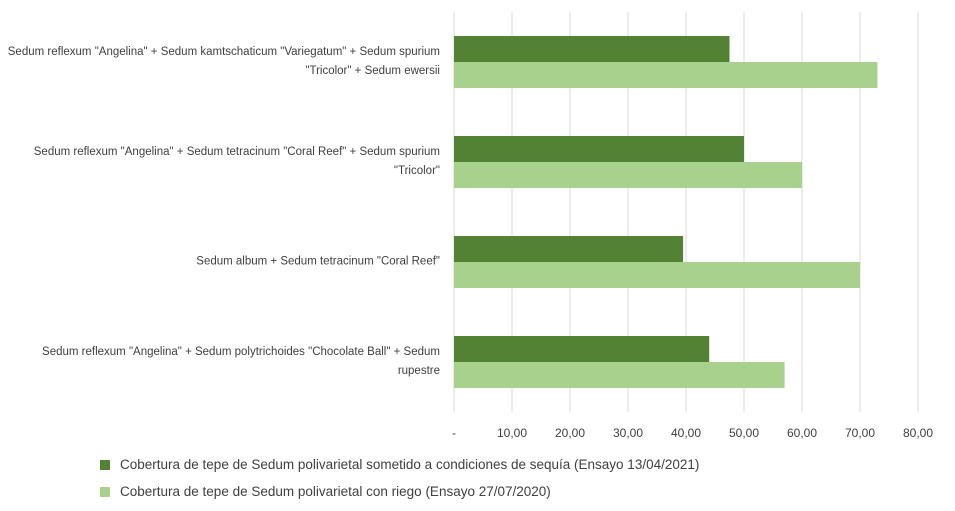 The width and height of the screenshot is (955, 511). I want to click on x-tick-label: 60,00, so click(802, 433).